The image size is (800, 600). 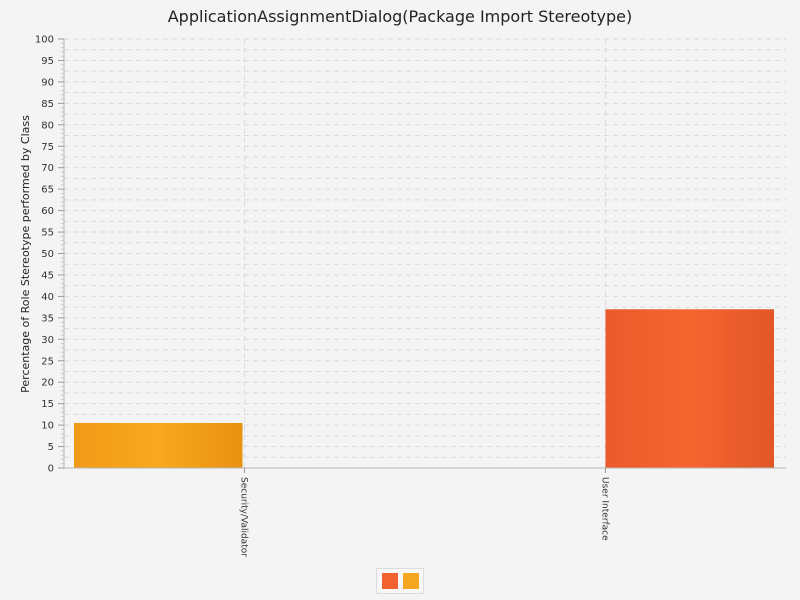 I want to click on y-tick-label: 85, so click(x=47, y=104).